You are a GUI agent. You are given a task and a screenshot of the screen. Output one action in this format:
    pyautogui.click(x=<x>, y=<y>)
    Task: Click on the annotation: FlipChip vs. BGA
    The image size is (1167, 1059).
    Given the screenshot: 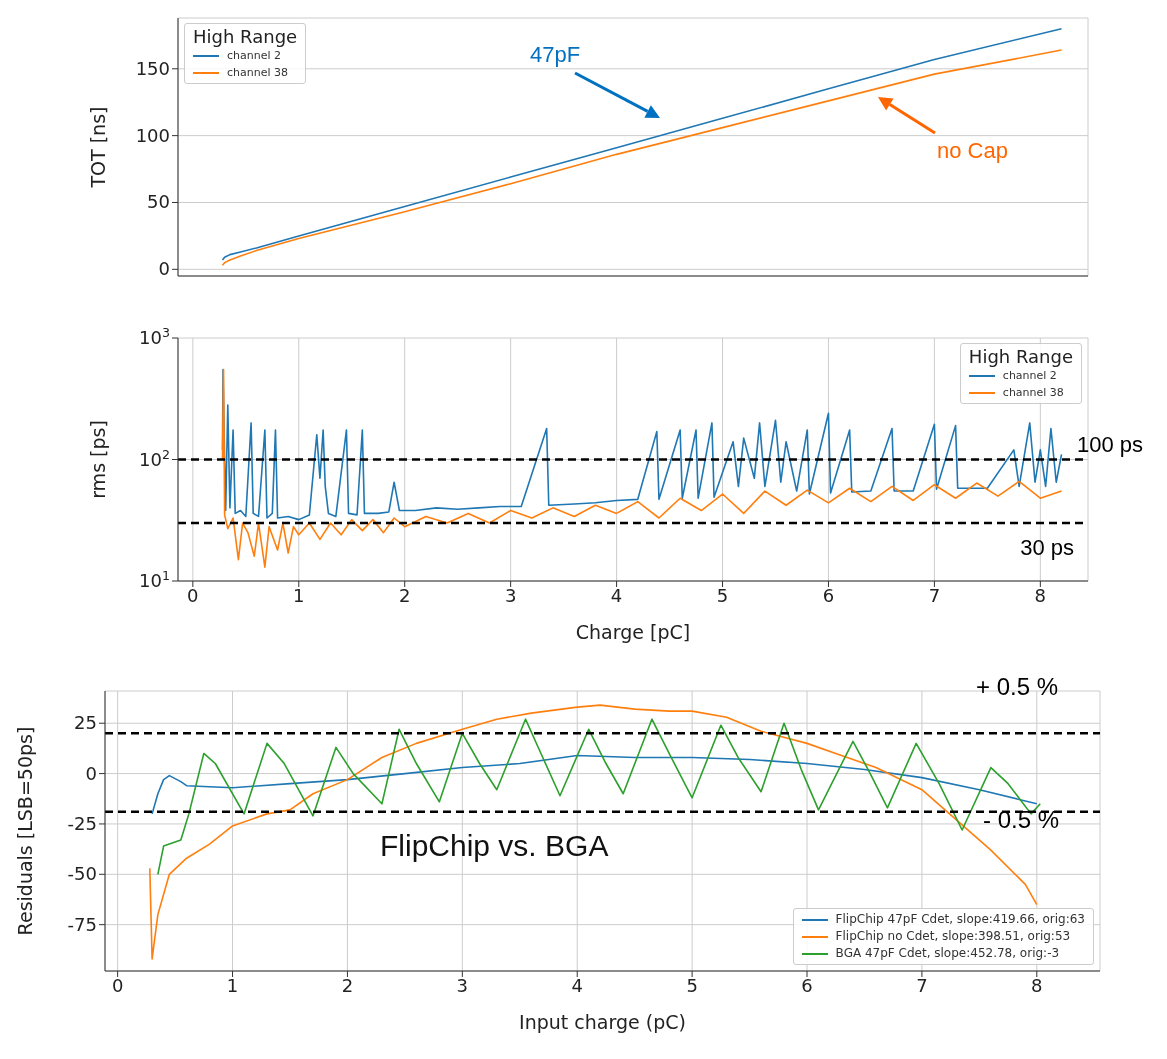 What is the action you would take?
    pyautogui.click(x=494, y=846)
    